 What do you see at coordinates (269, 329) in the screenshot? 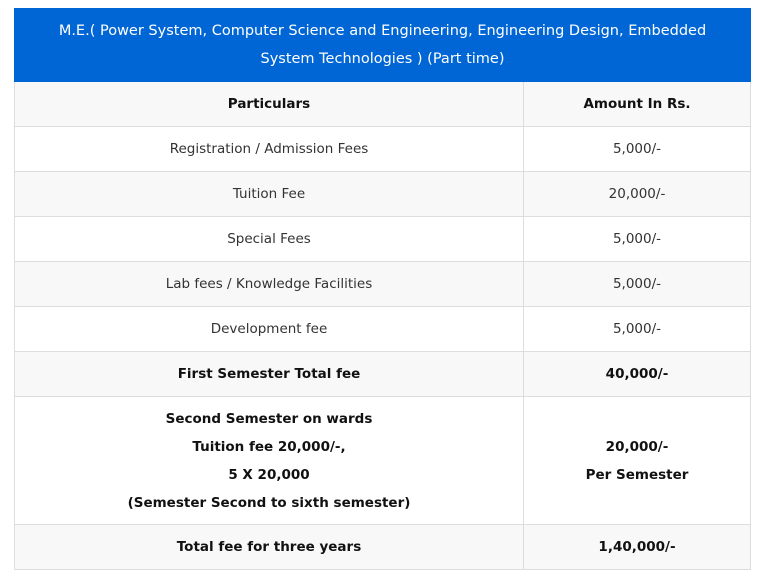
I see `particulars-cell: Development fee` at bounding box center [269, 329].